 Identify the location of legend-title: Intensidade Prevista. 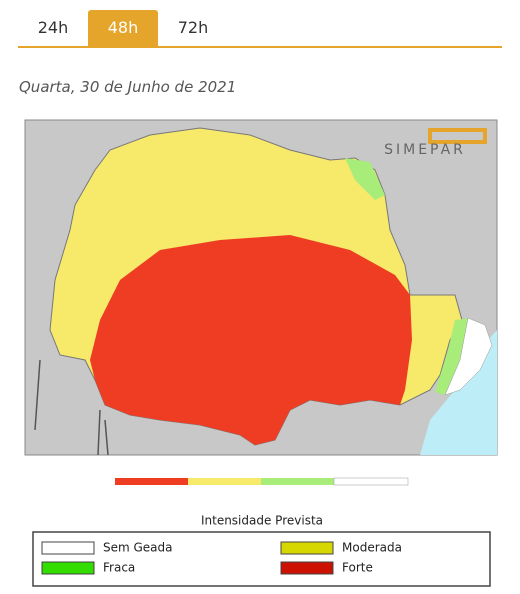
(262, 521).